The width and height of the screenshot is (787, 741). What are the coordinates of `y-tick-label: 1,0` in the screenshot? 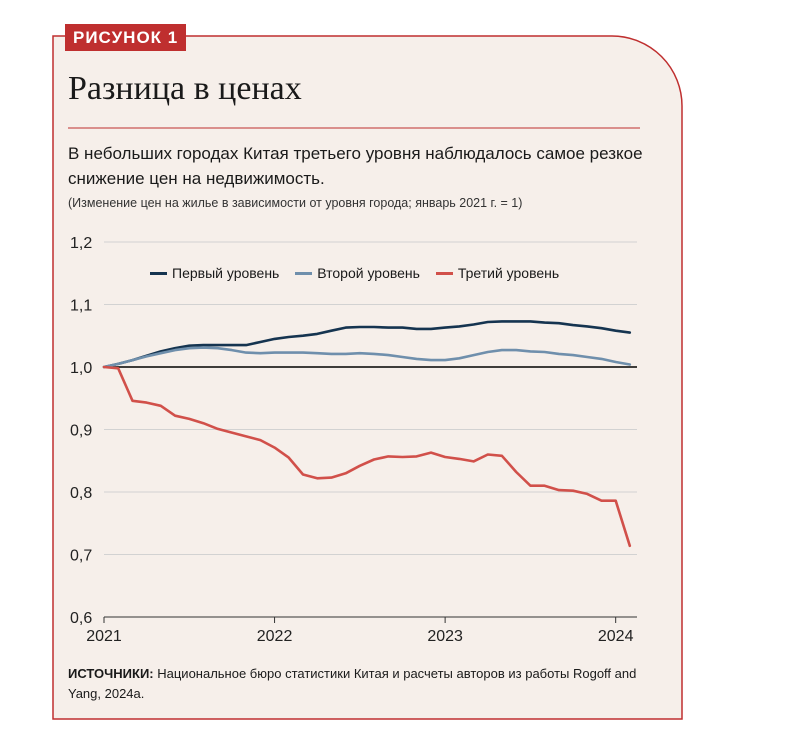 It's located at (81, 368).